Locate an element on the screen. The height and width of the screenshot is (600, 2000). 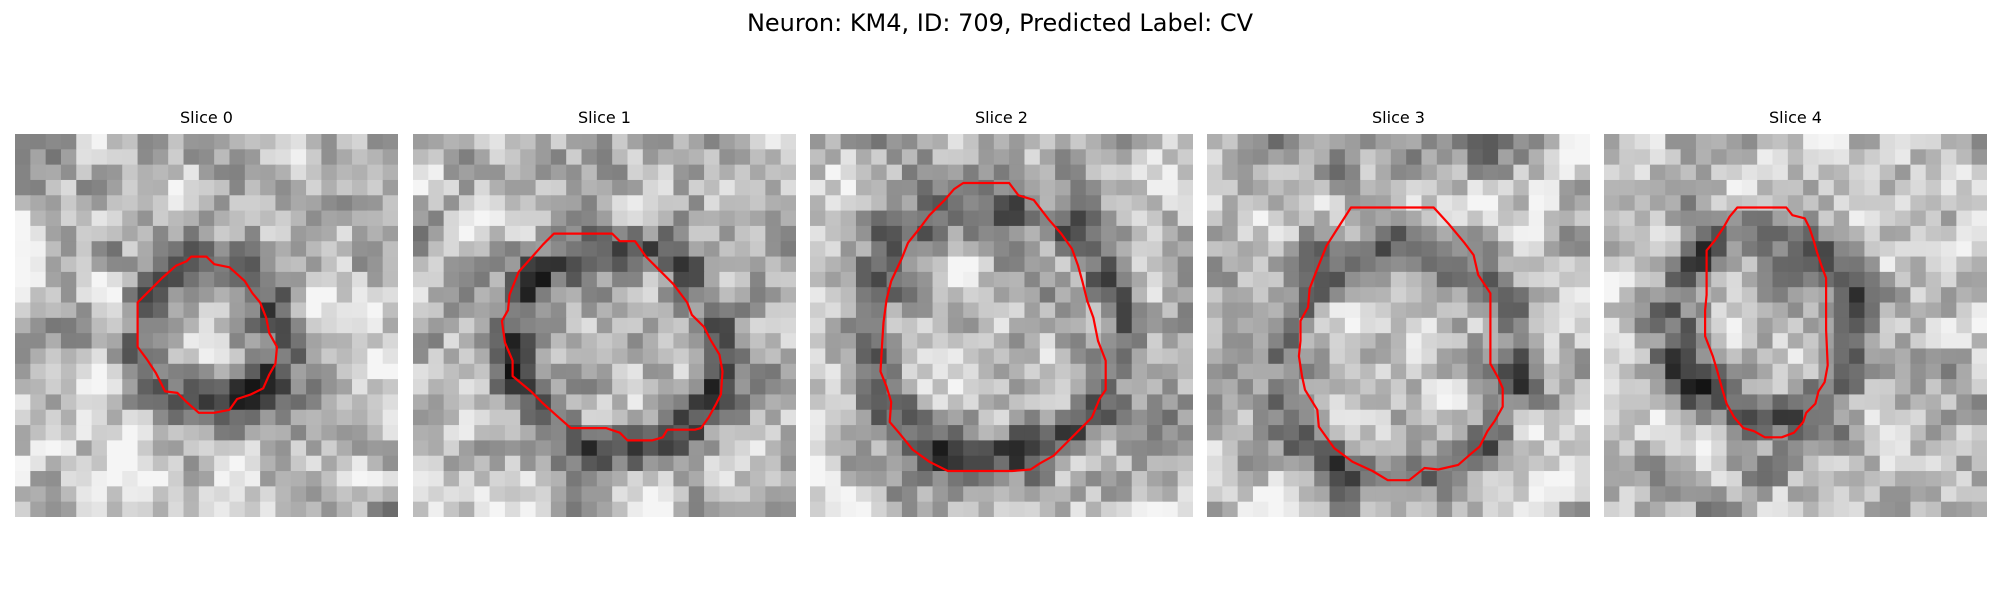
slice-panel-4: Slice 4 is located at coordinates (1795, 312).